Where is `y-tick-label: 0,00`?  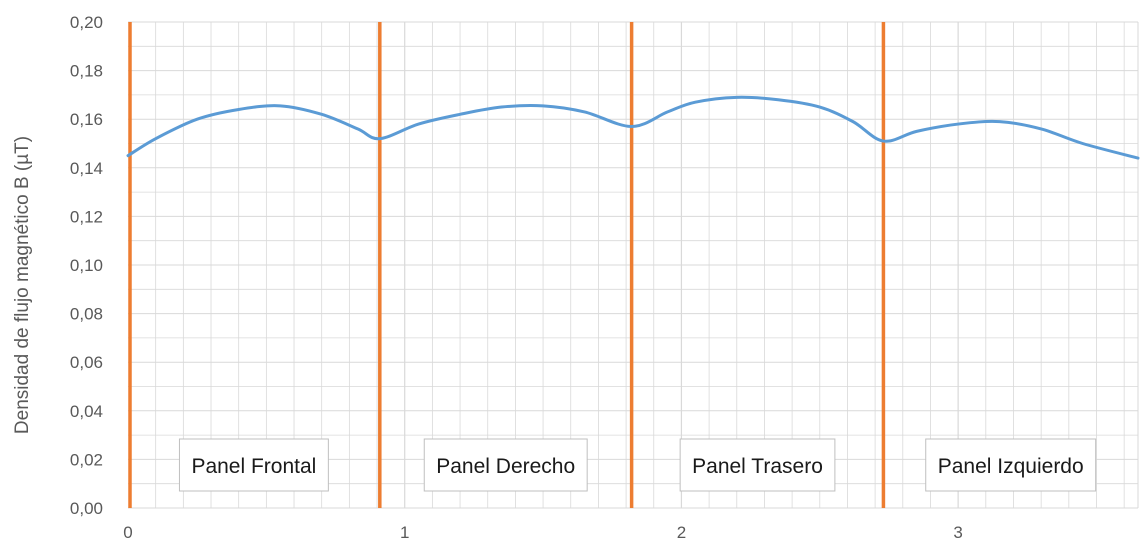
y-tick-label: 0,00 is located at coordinates (86, 508).